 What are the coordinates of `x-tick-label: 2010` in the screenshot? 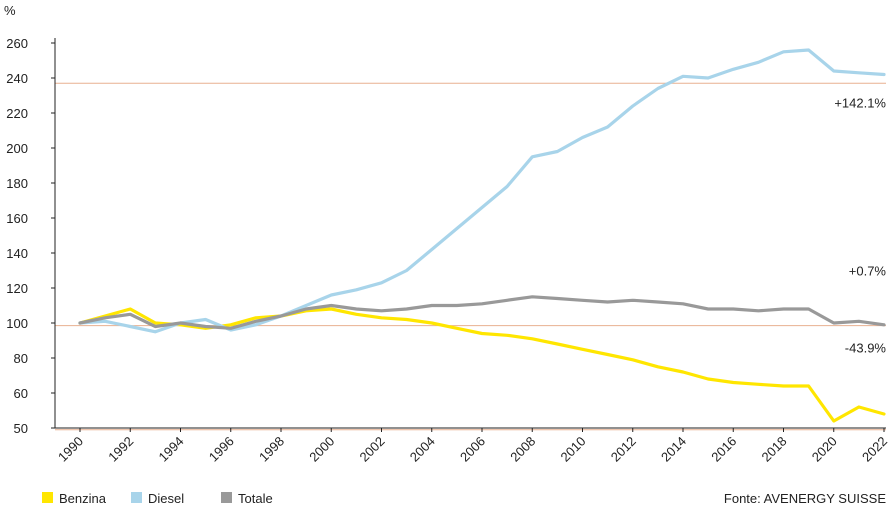 It's located at (573, 449).